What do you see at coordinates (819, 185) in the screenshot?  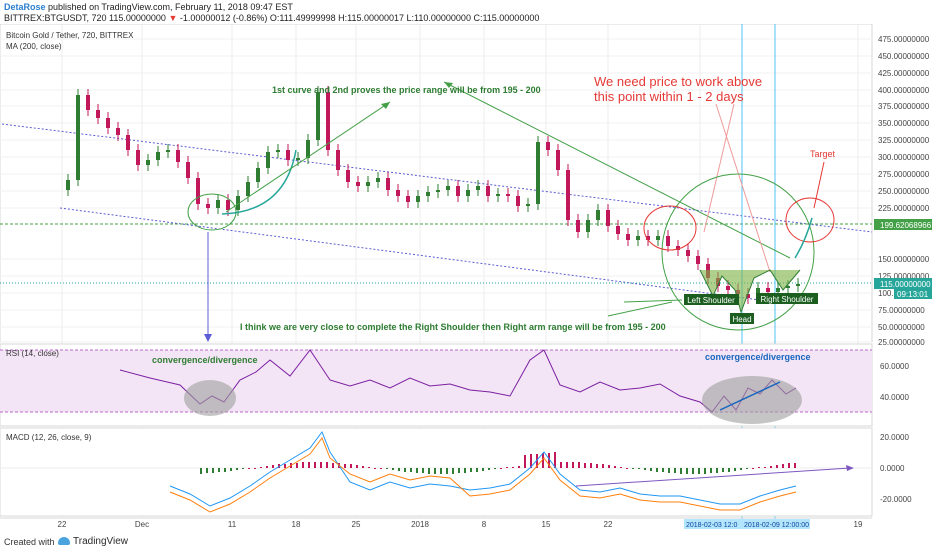 I see `target-arrow` at bounding box center [819, 185].